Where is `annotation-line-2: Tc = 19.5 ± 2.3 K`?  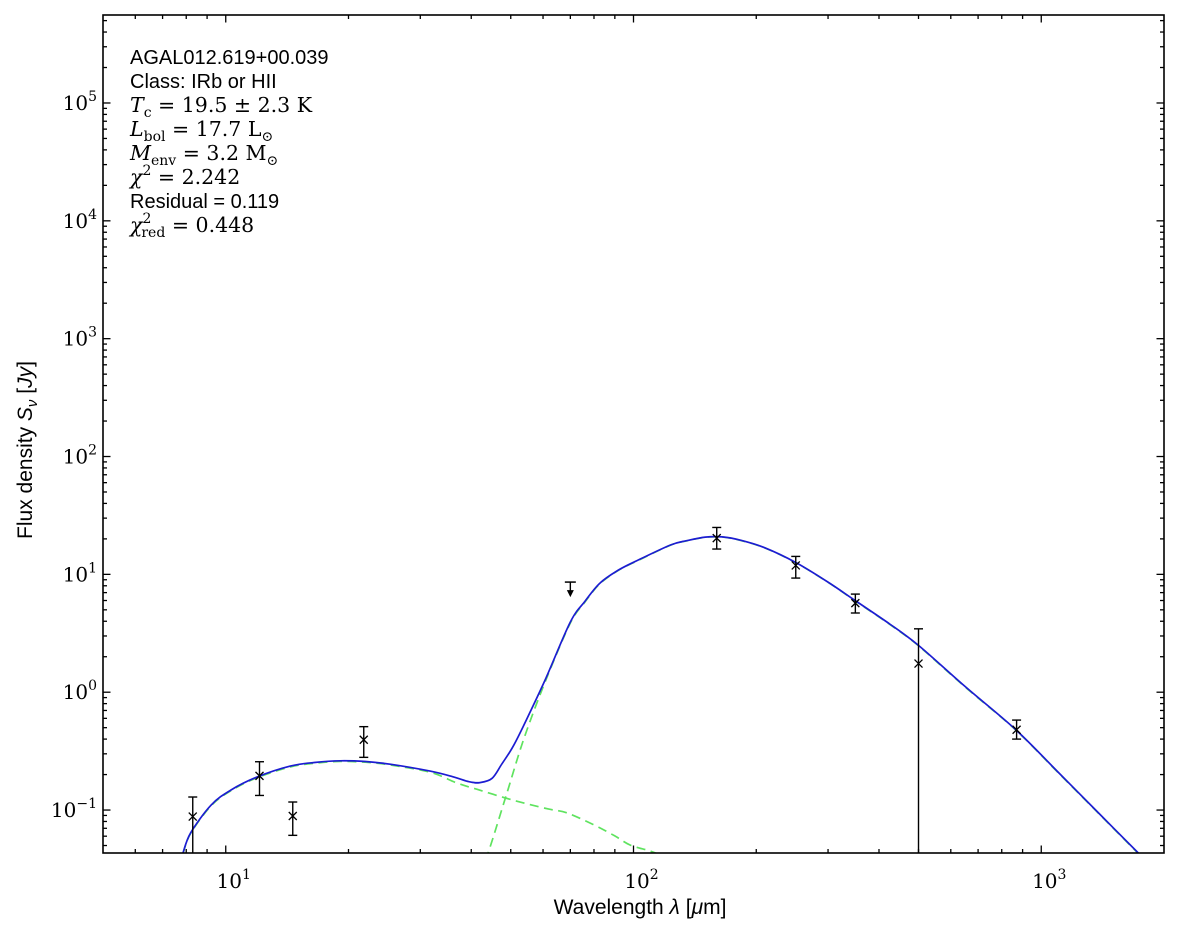
annotation-line-2: Tc = 19.5 ± 2.3 K is located at coordinates (221, 107).